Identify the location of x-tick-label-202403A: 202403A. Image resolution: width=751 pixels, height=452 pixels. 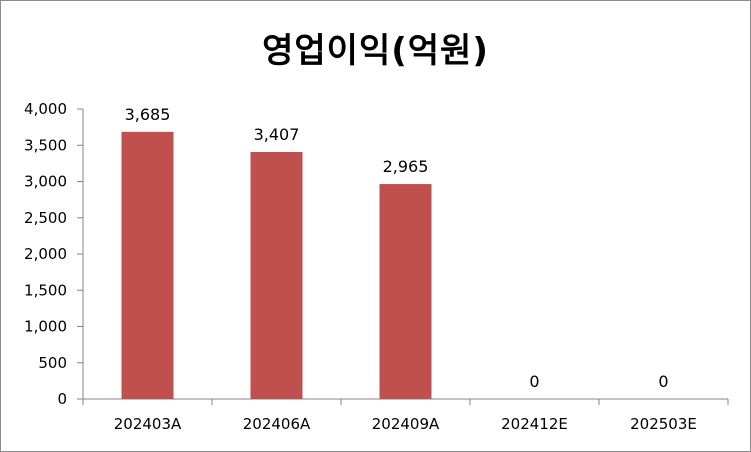
(148, 424).